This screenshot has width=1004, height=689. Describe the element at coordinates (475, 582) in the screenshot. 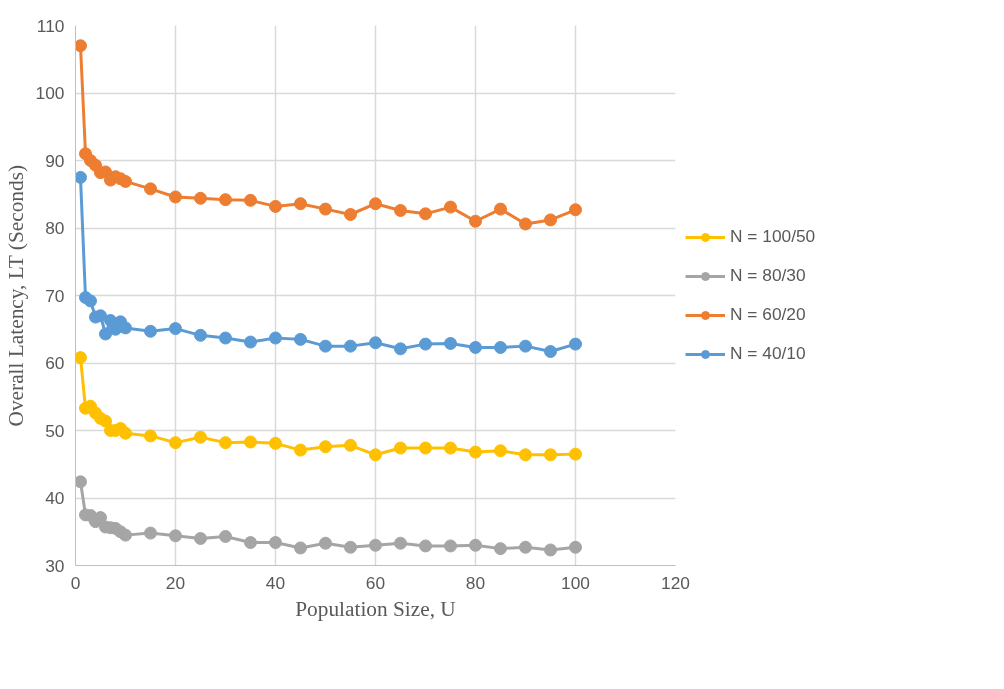

I see `x-tick-label: 80` at that location.